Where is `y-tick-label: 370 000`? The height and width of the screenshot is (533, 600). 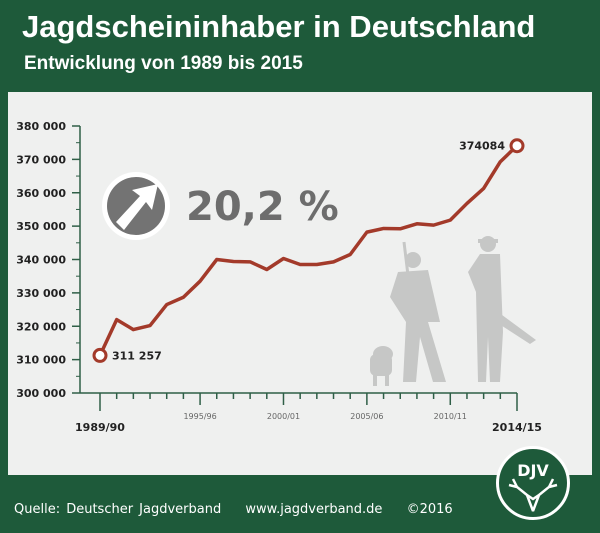 y-tick-label: 370 000 is located at coordinates (41, 159).